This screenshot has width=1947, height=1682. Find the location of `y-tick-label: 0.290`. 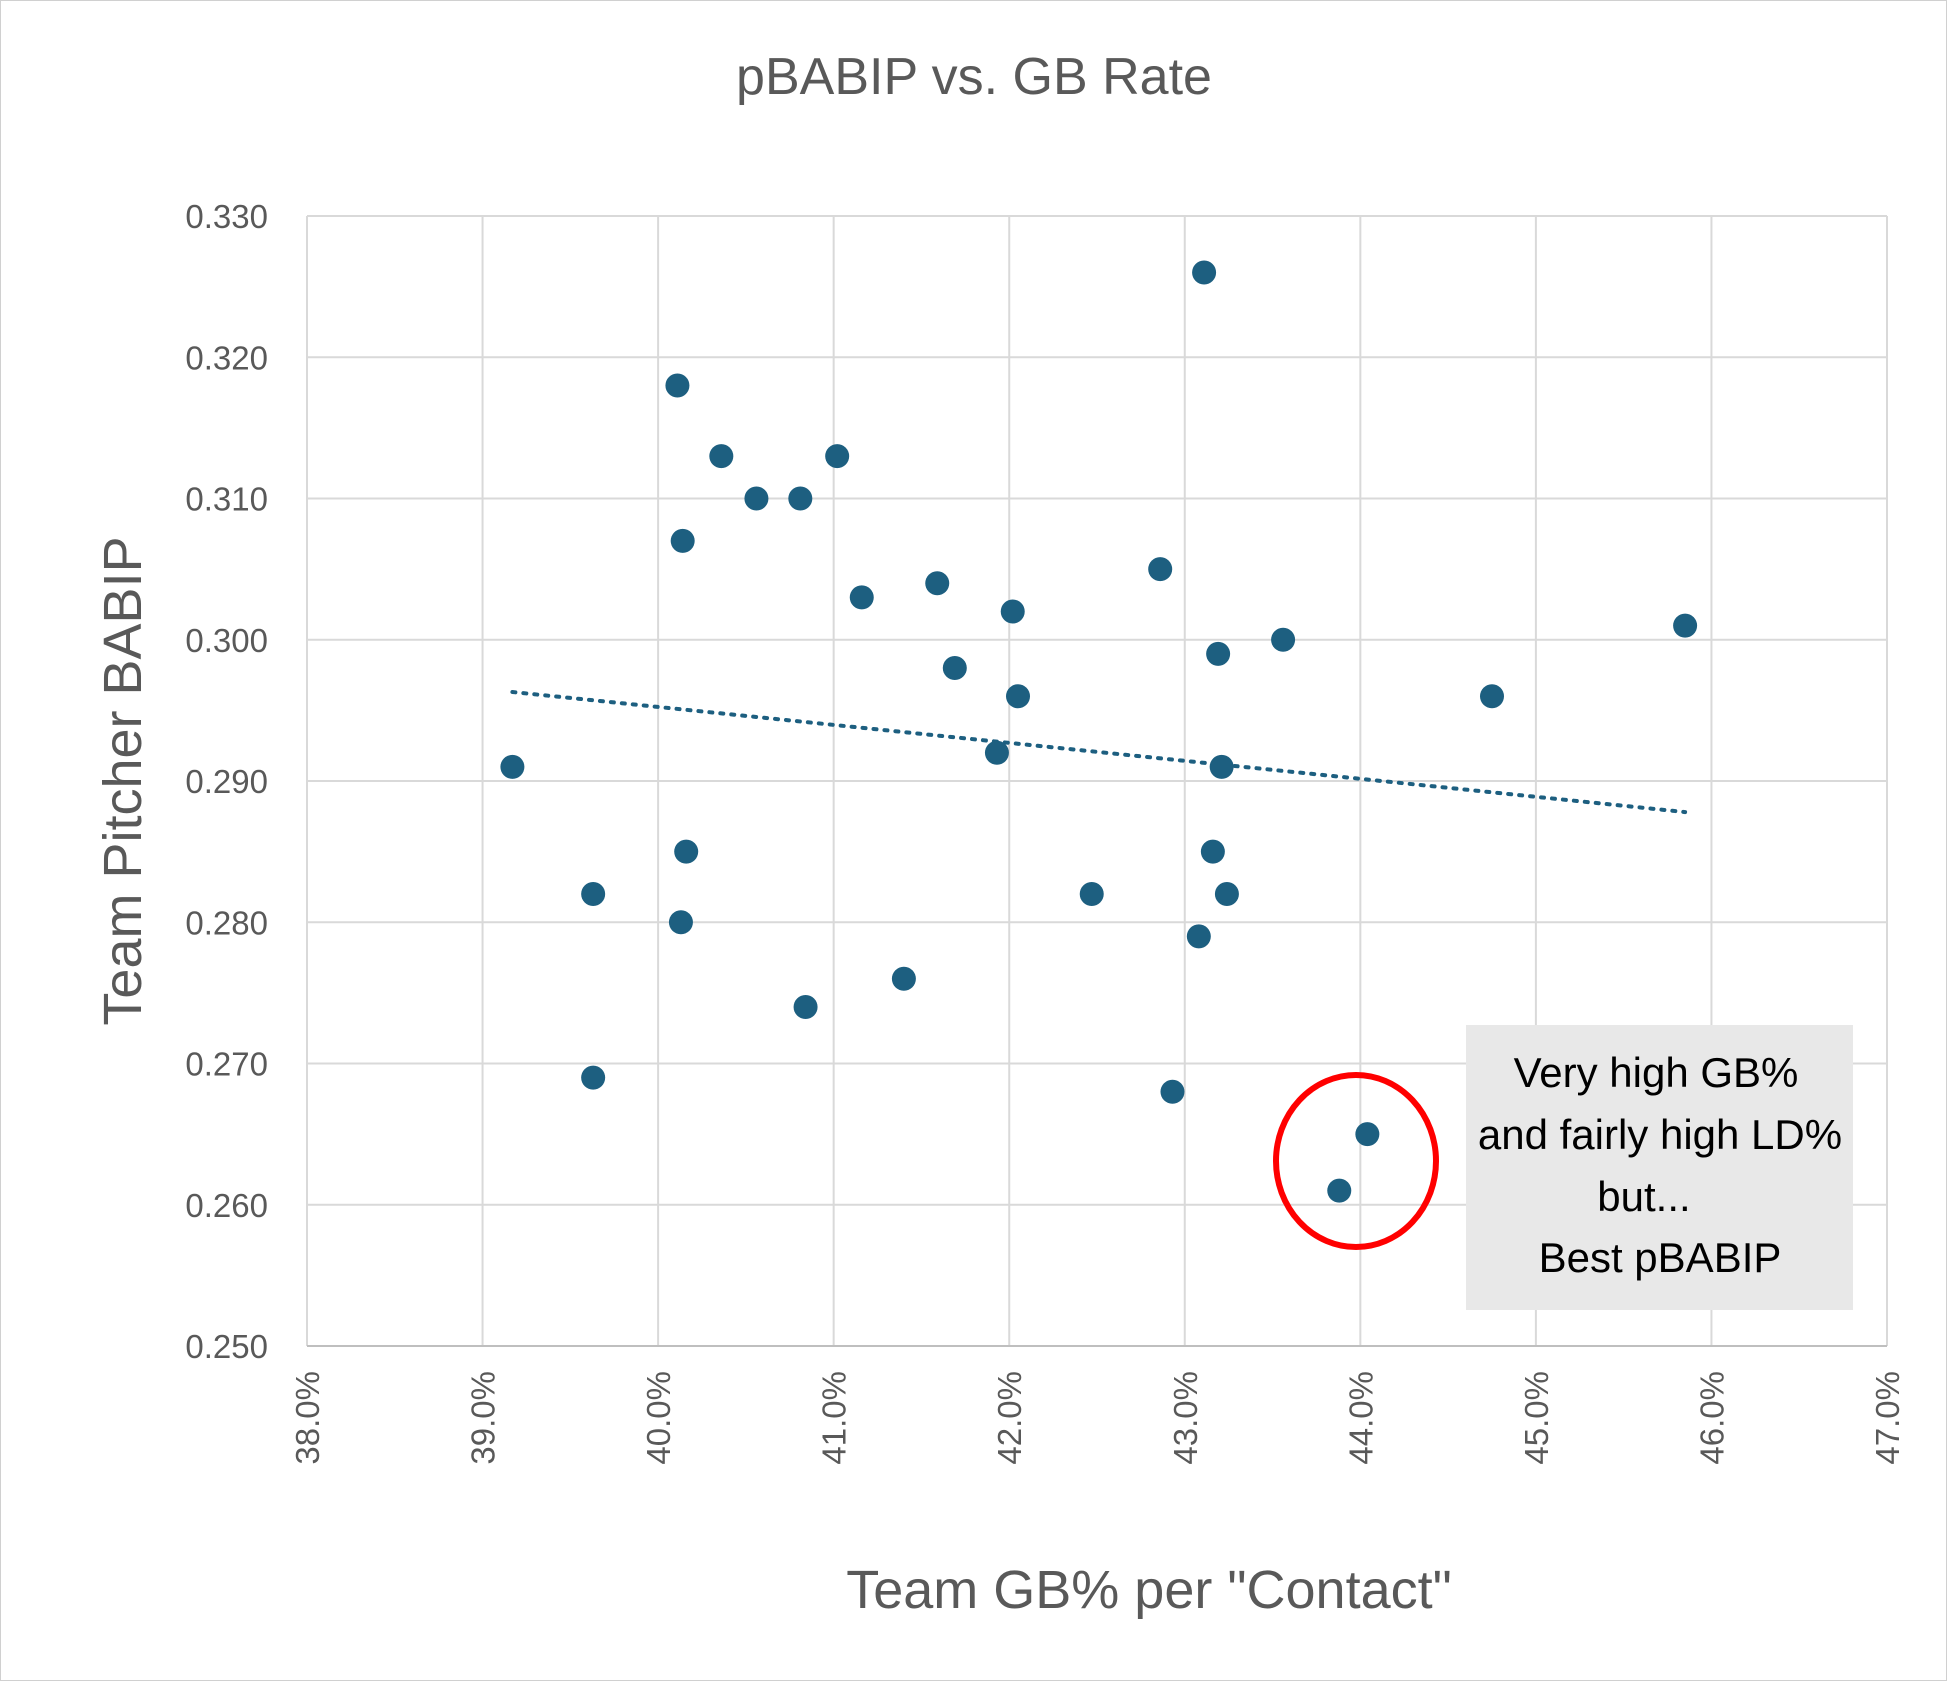

y-tick-label: 0.290 is located at coordinates (226, 781).